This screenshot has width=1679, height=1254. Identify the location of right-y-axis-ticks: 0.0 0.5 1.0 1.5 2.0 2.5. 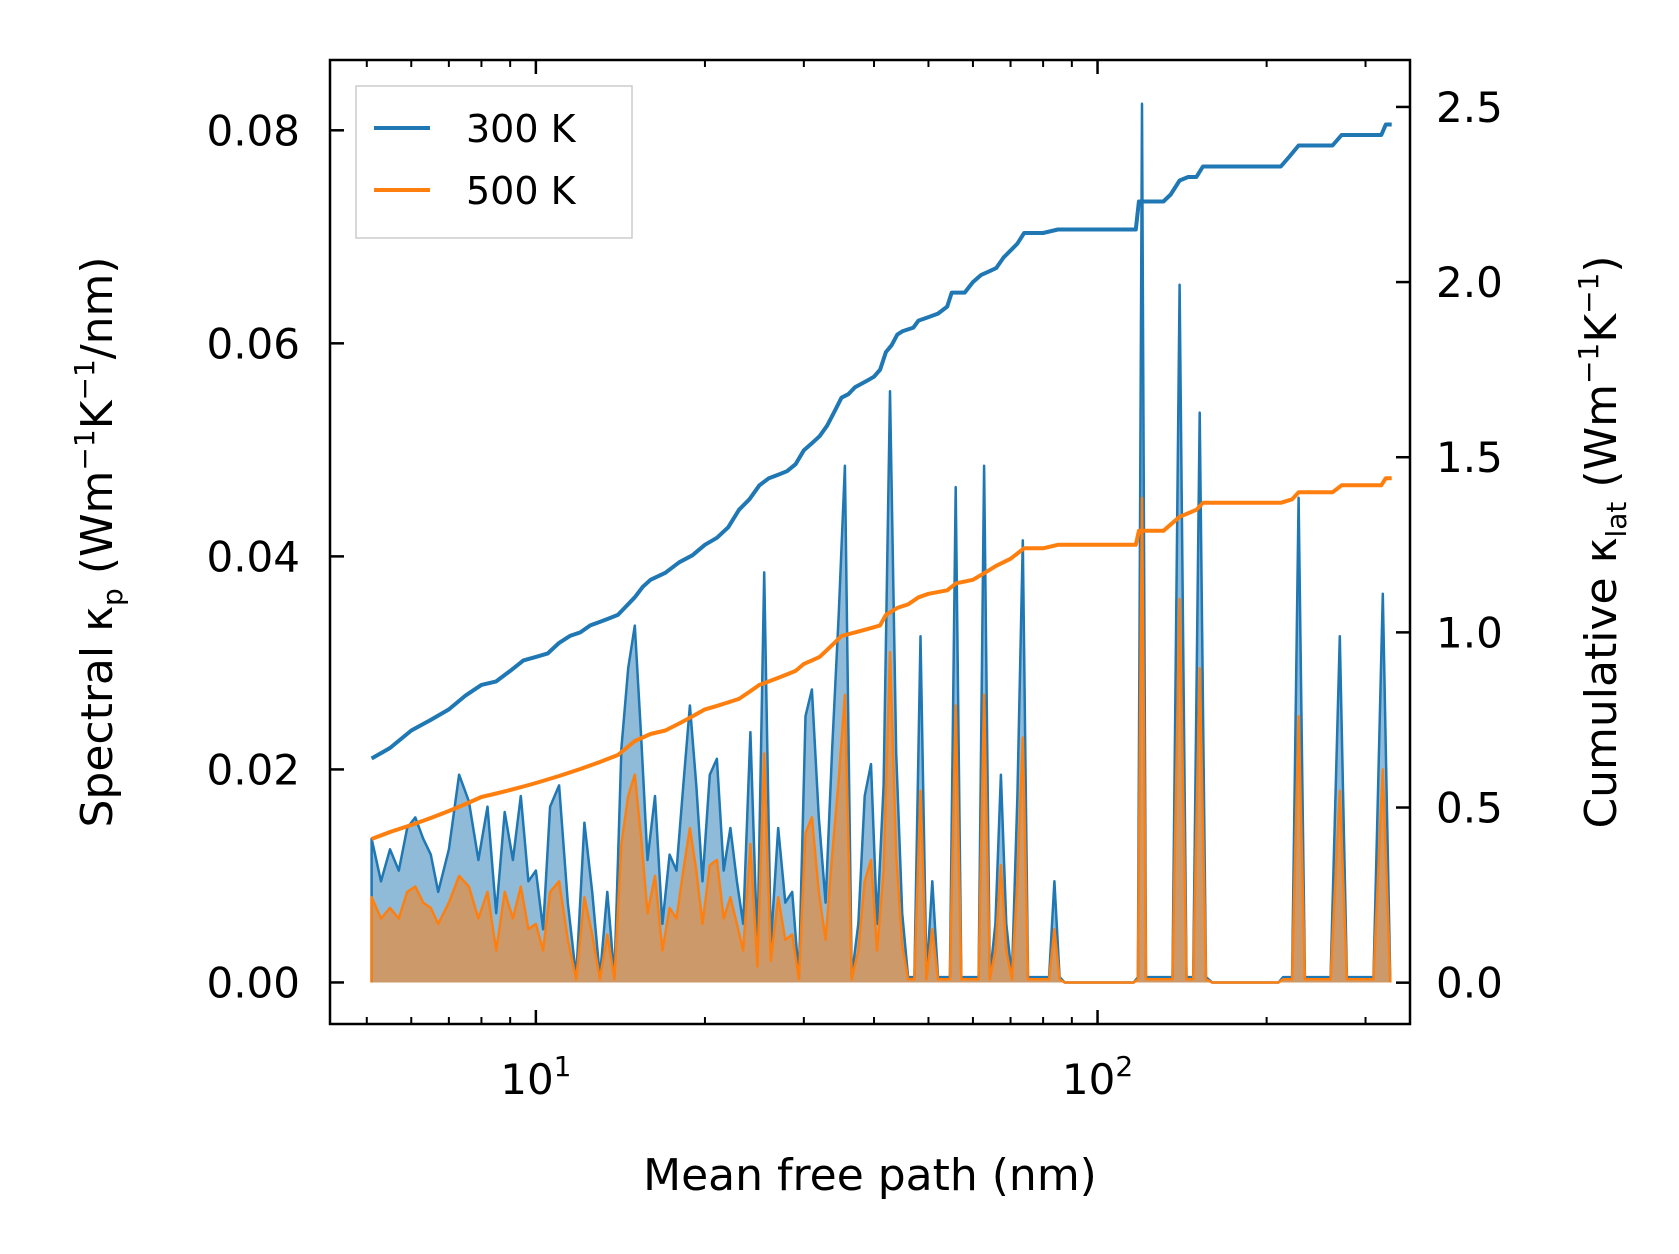
(1449, 545).